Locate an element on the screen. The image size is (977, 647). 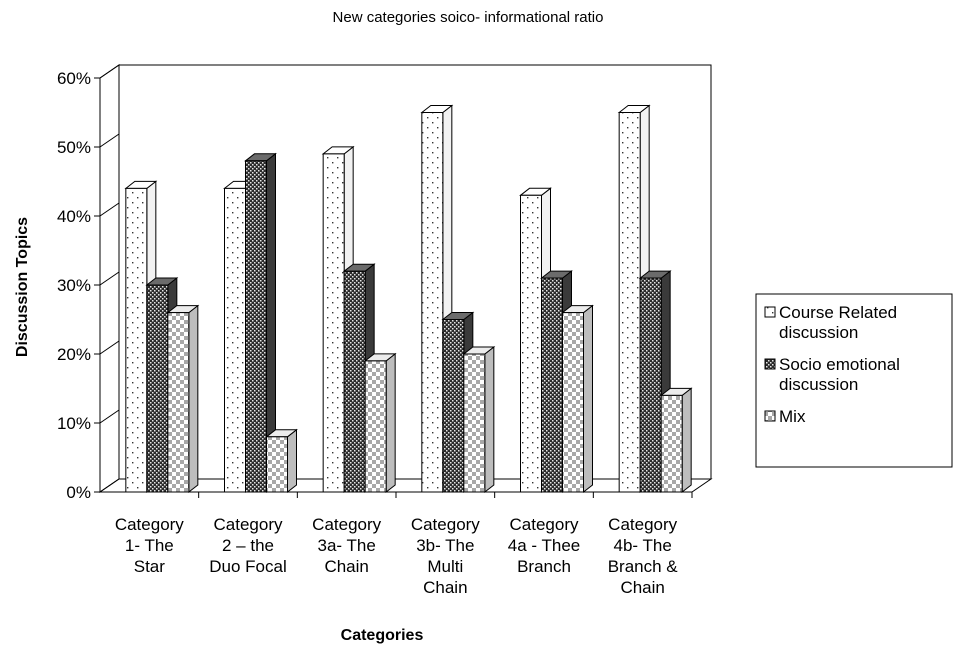
x-tick-label-line: 4a - Thee is located at coordinates (544, 545).